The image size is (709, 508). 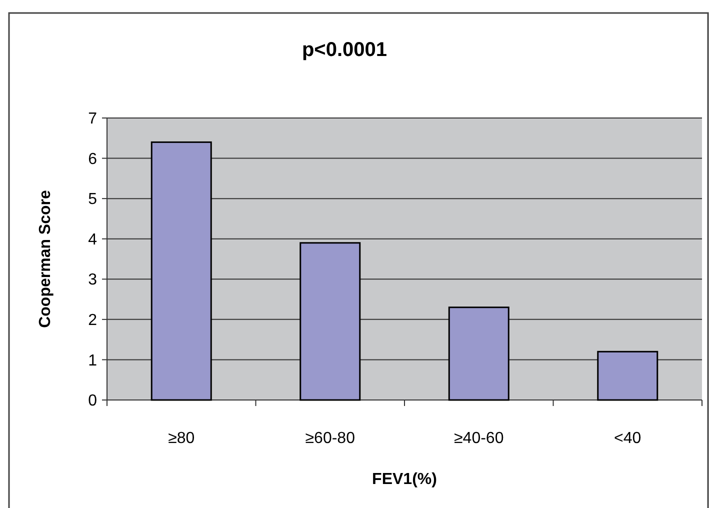 I want to click on y-tick-label: 6, so click(x=93, y=159).